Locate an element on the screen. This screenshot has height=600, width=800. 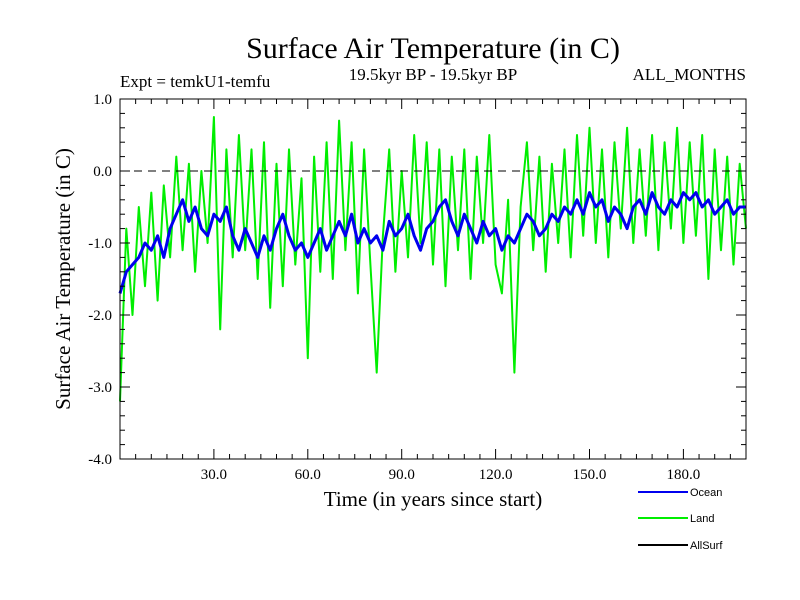
y-tick-label: -3.0 is located at coordinates (100, 388).